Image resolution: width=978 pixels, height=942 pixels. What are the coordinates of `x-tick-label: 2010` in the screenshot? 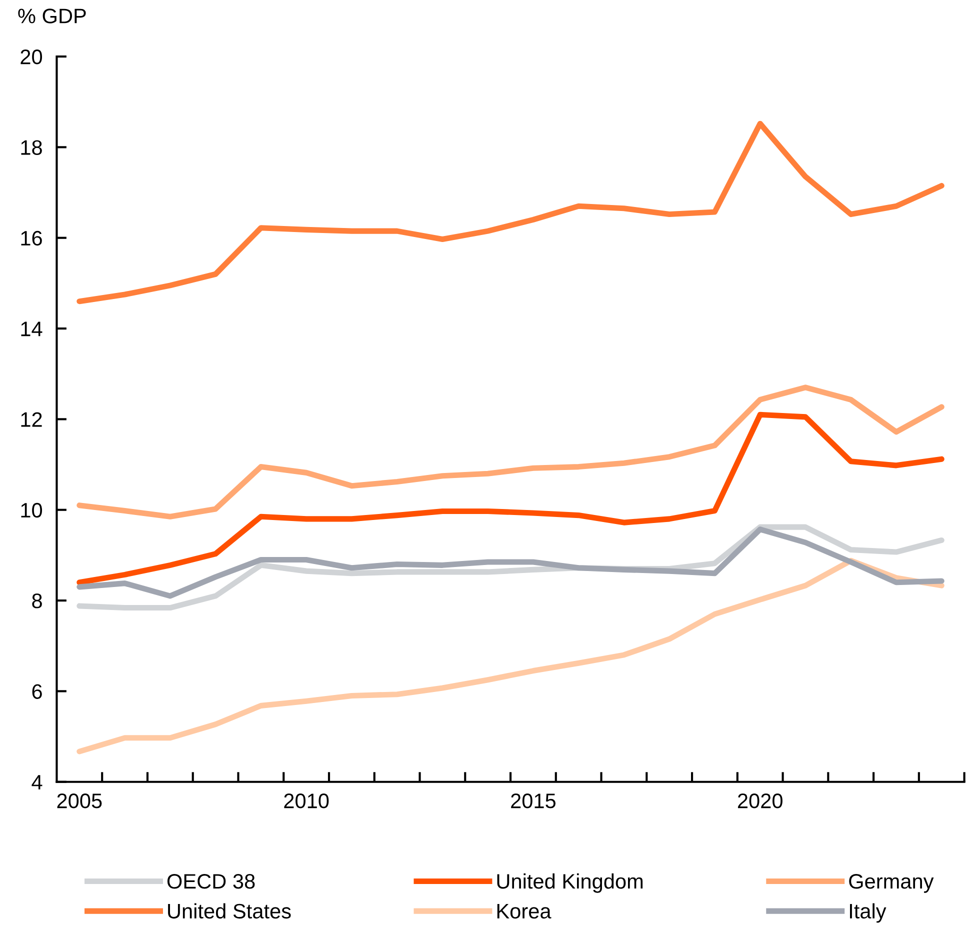 It's located at (306, 801).